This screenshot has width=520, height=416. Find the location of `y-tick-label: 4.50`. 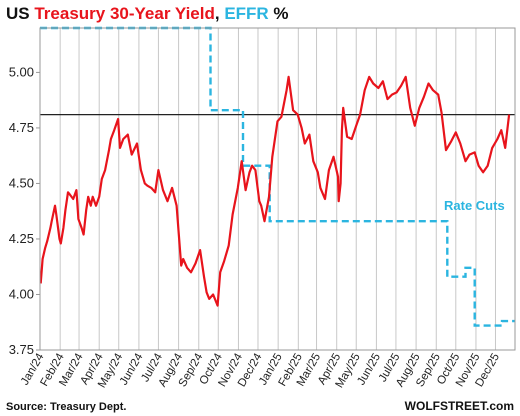

y-tick-label: 4.50 is located at coordinates (21, 182).